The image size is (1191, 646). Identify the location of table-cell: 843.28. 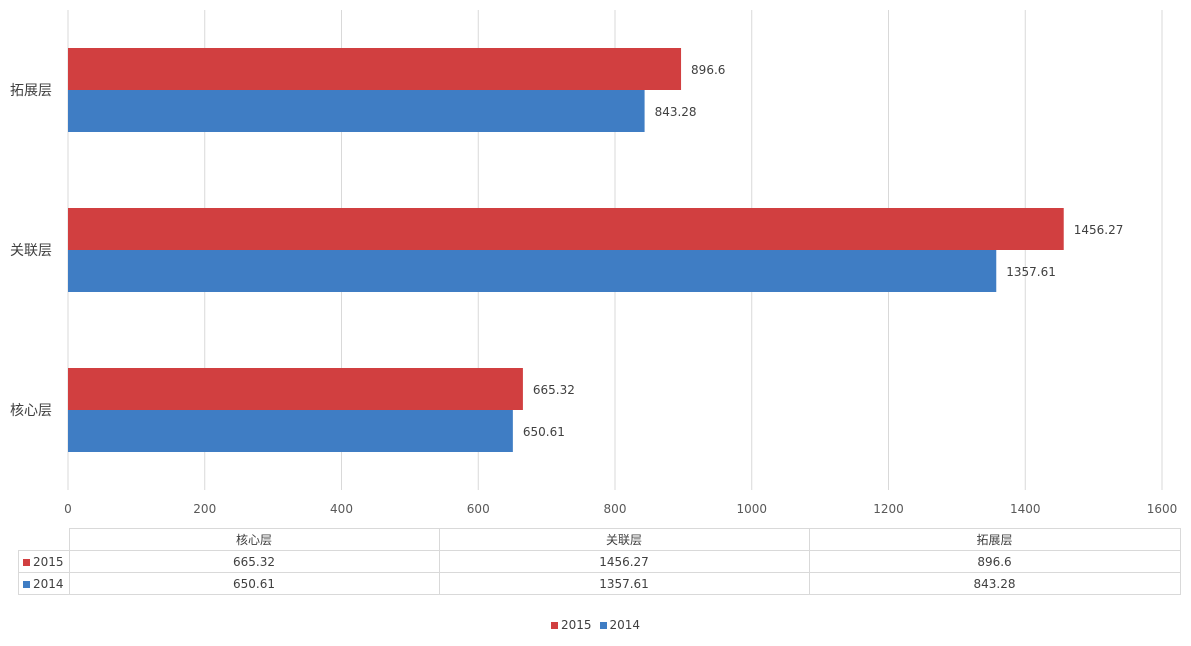
(994, 583).